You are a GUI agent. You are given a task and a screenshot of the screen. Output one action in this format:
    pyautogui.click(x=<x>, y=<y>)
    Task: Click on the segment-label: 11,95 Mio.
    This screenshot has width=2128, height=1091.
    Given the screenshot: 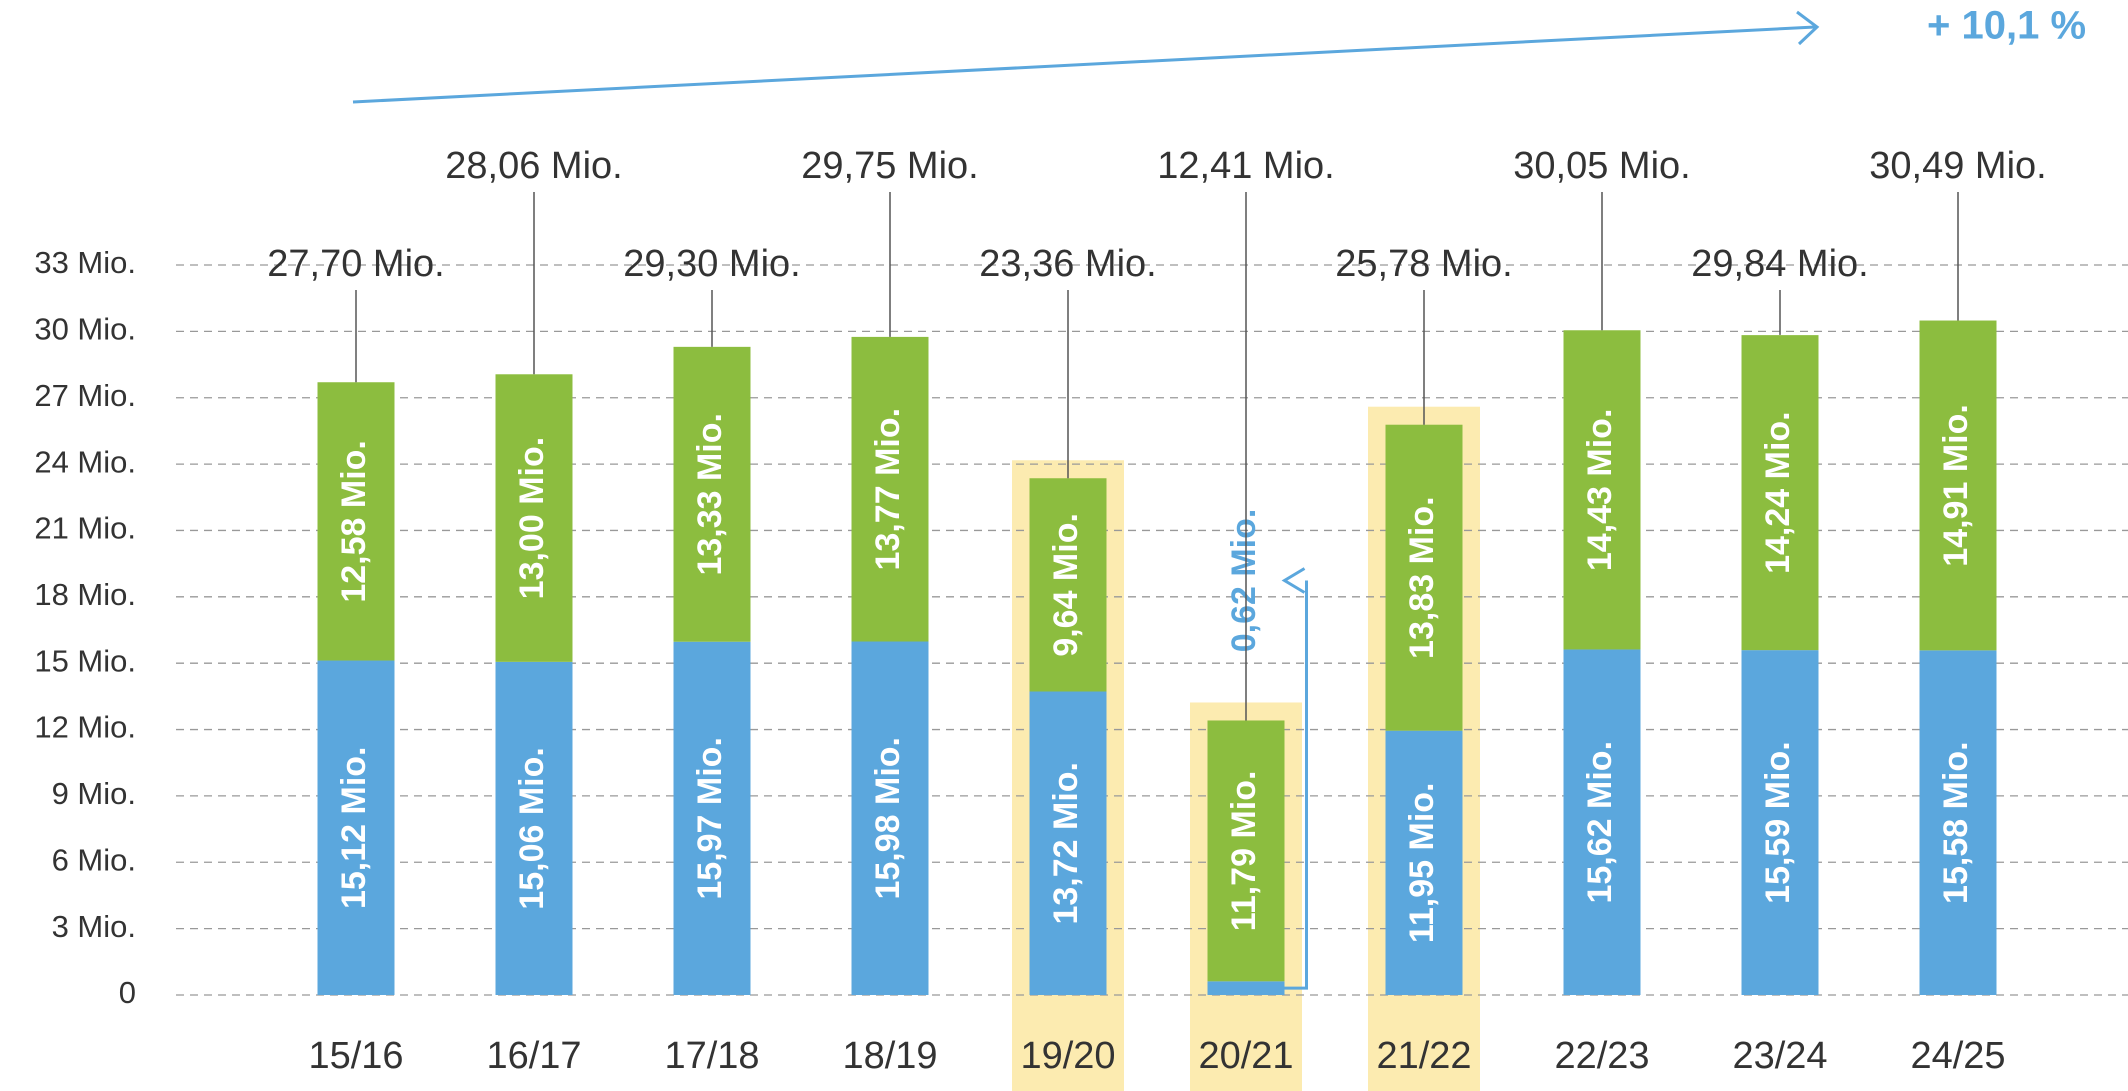 What is the action you would take?
    pyautogui.click(x=1422, y=863)
    